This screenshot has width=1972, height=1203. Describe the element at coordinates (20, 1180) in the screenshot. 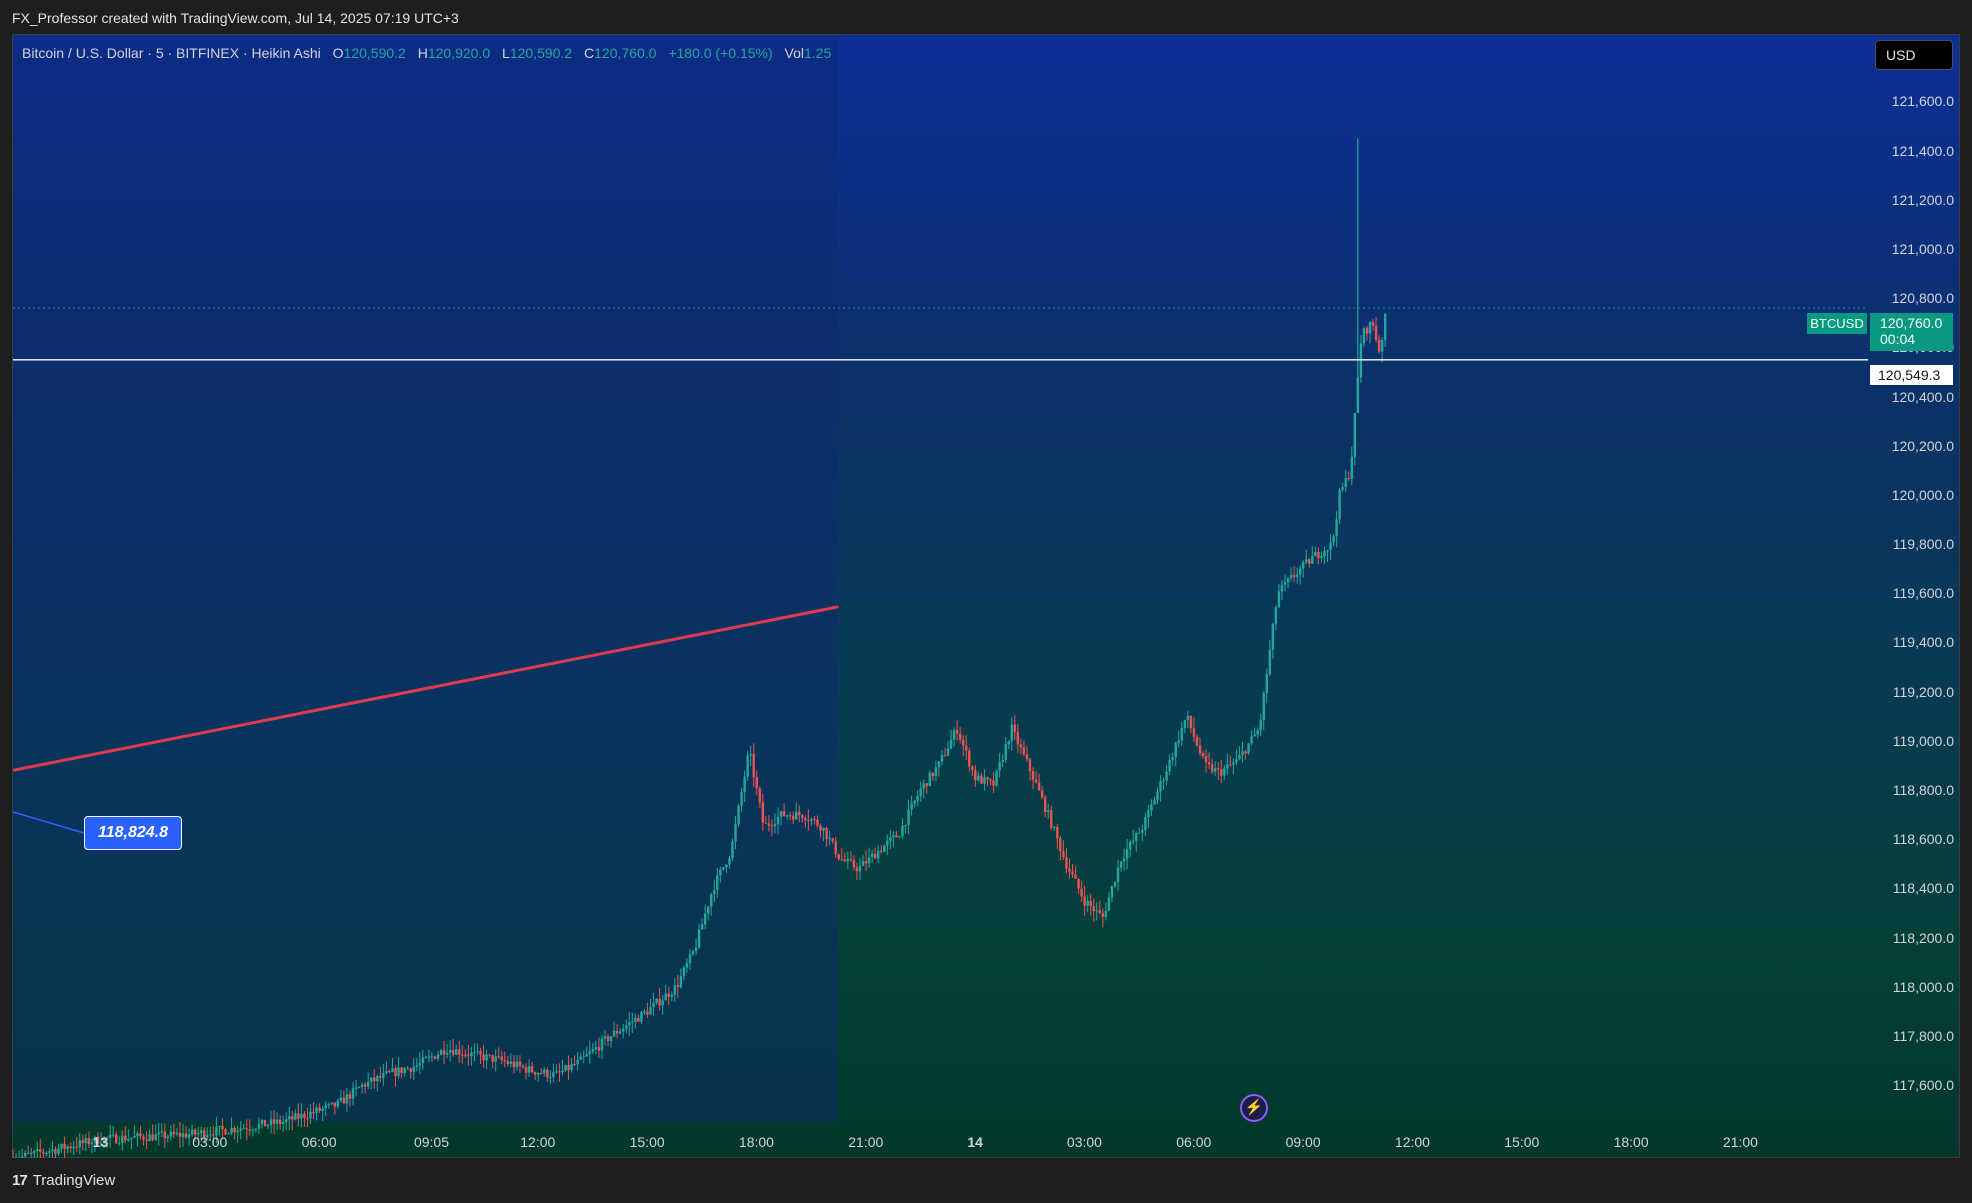

I see `tradingview-logo-icon: 17` at that location.